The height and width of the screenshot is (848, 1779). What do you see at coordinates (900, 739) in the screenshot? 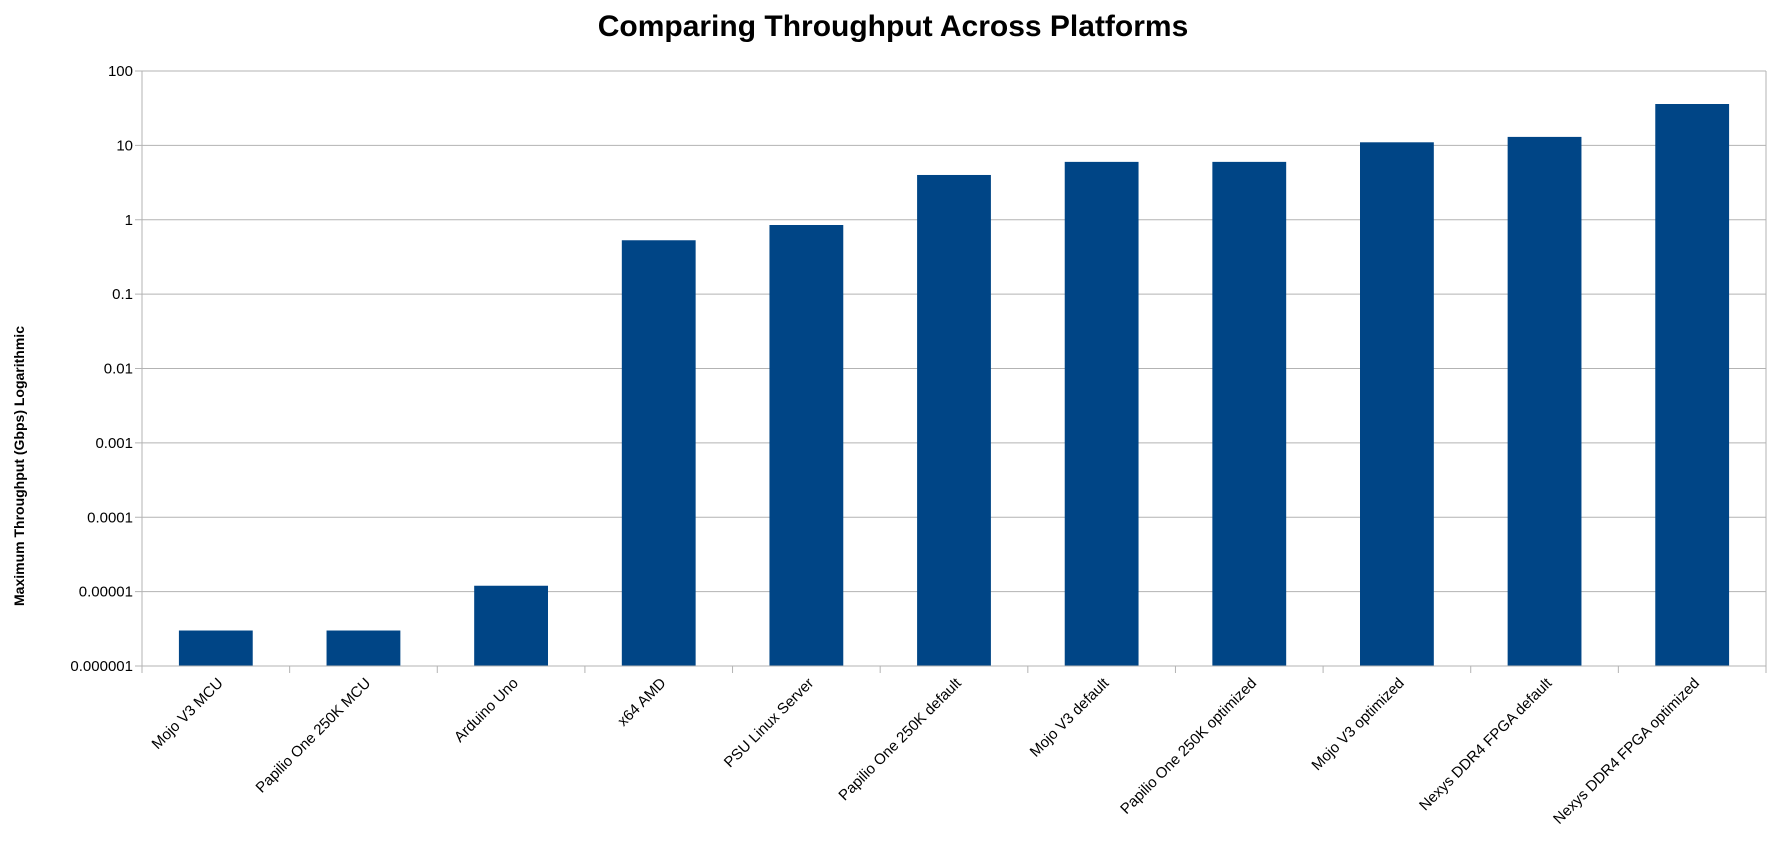
I see `x-tick-label: Papilio One 250K default` at bounding box center [900, 739].